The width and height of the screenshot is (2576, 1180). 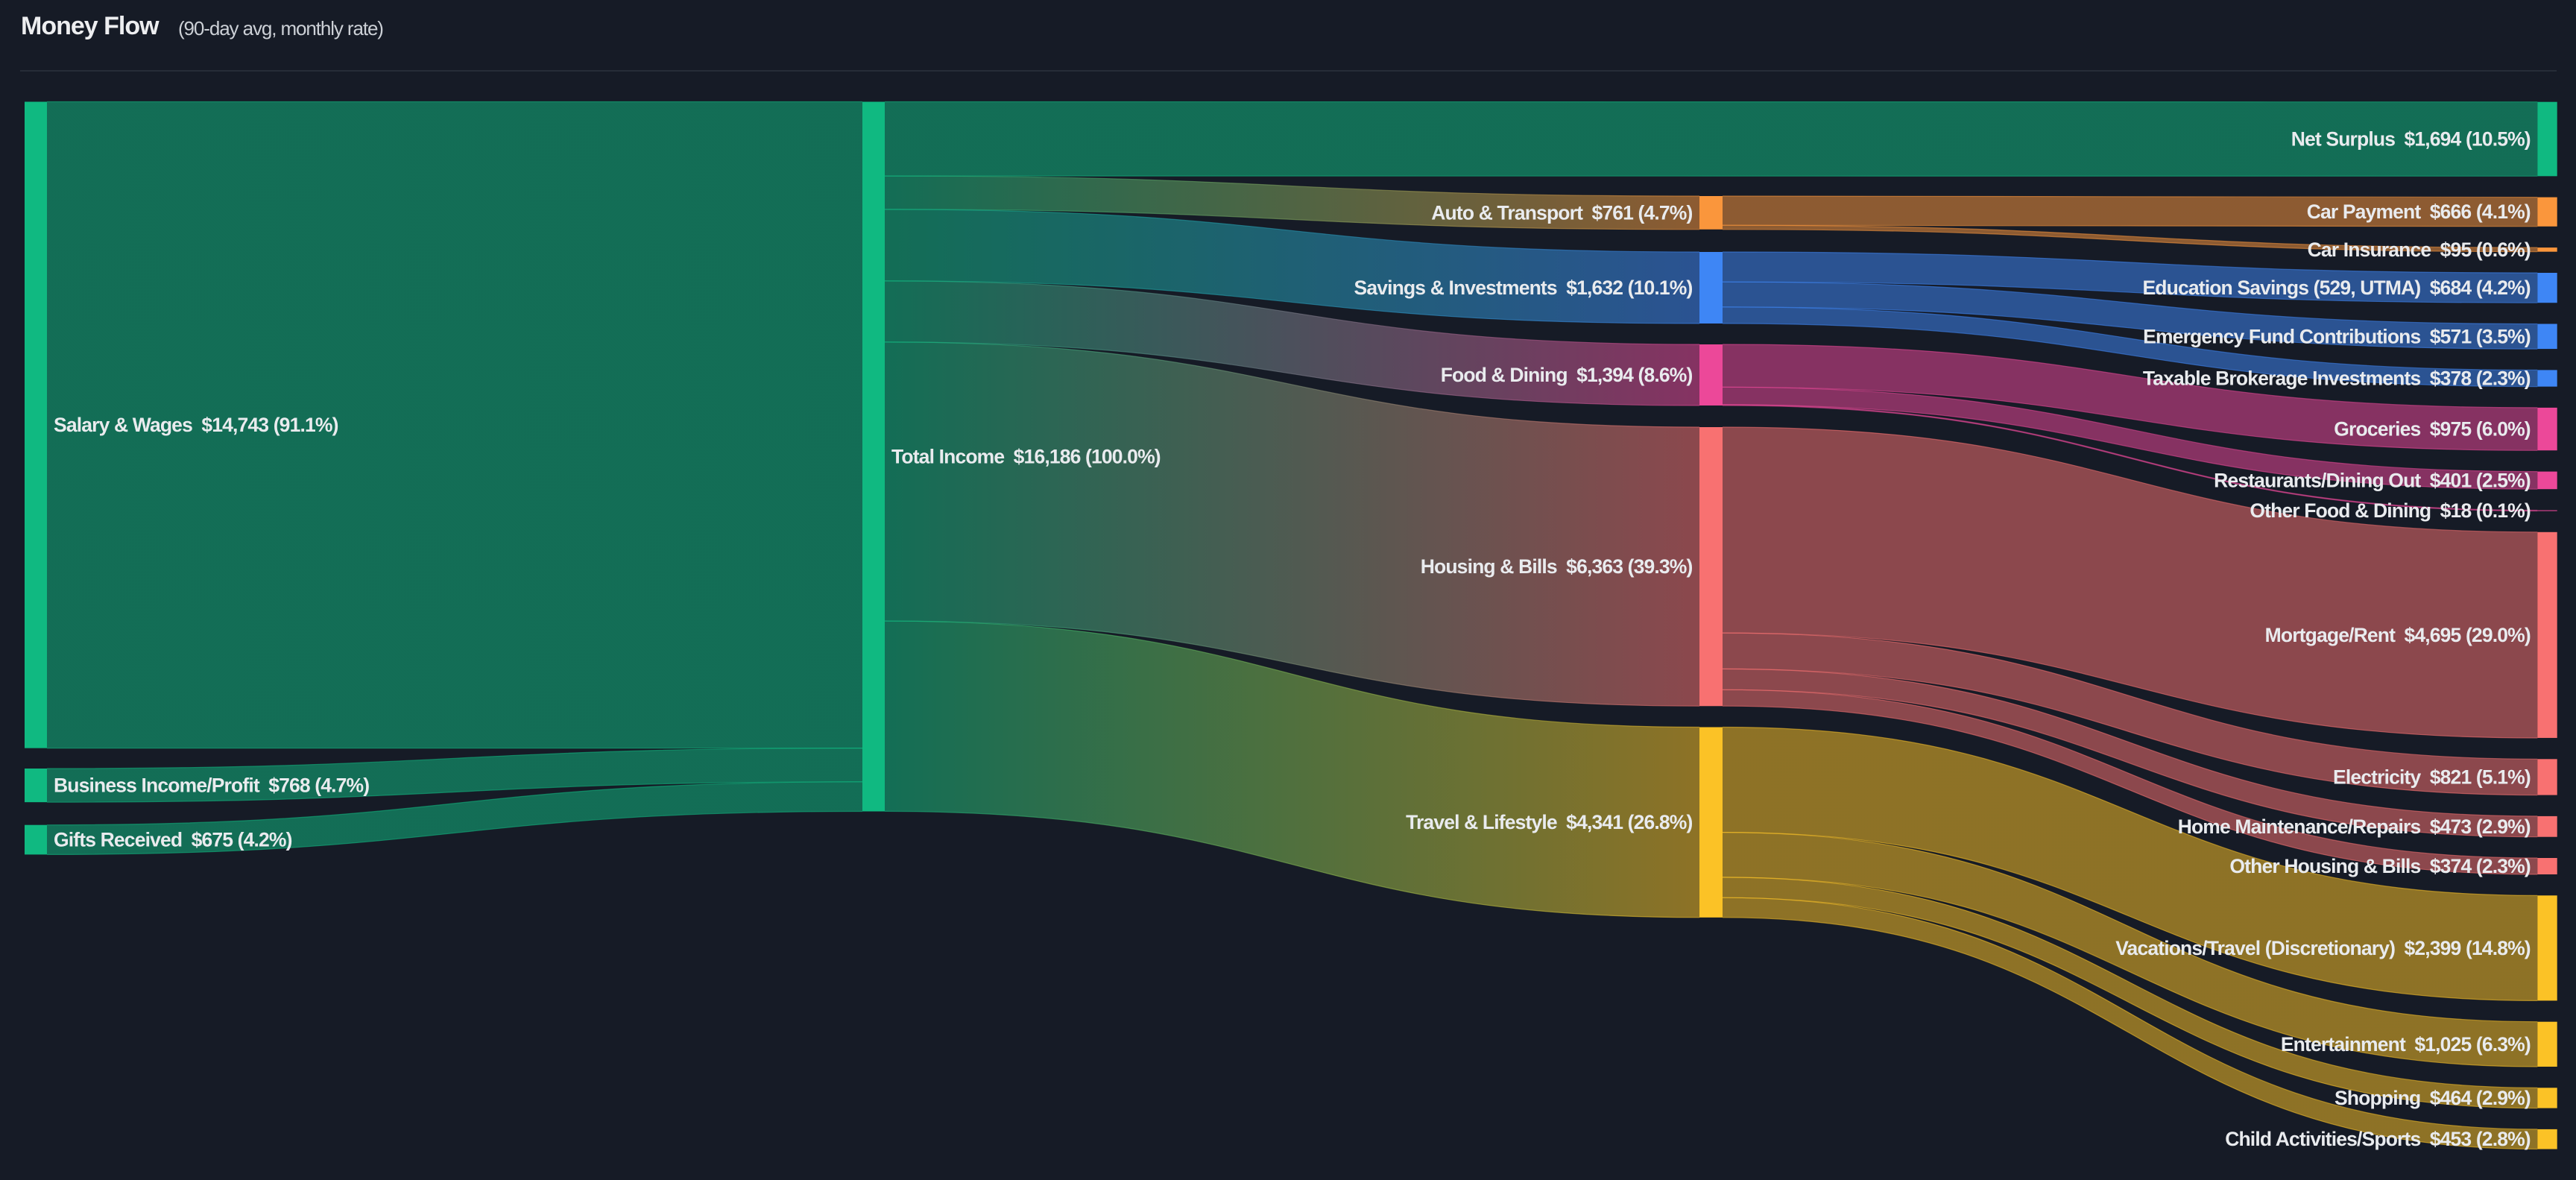 What do you see at coordinates (2378, 1139) in the screenshot?
I see `svg-text:Child Activities/Sports $453 (: Child Activities/Sports $453 (2.8%)` at bounding box center [2378, 1139].